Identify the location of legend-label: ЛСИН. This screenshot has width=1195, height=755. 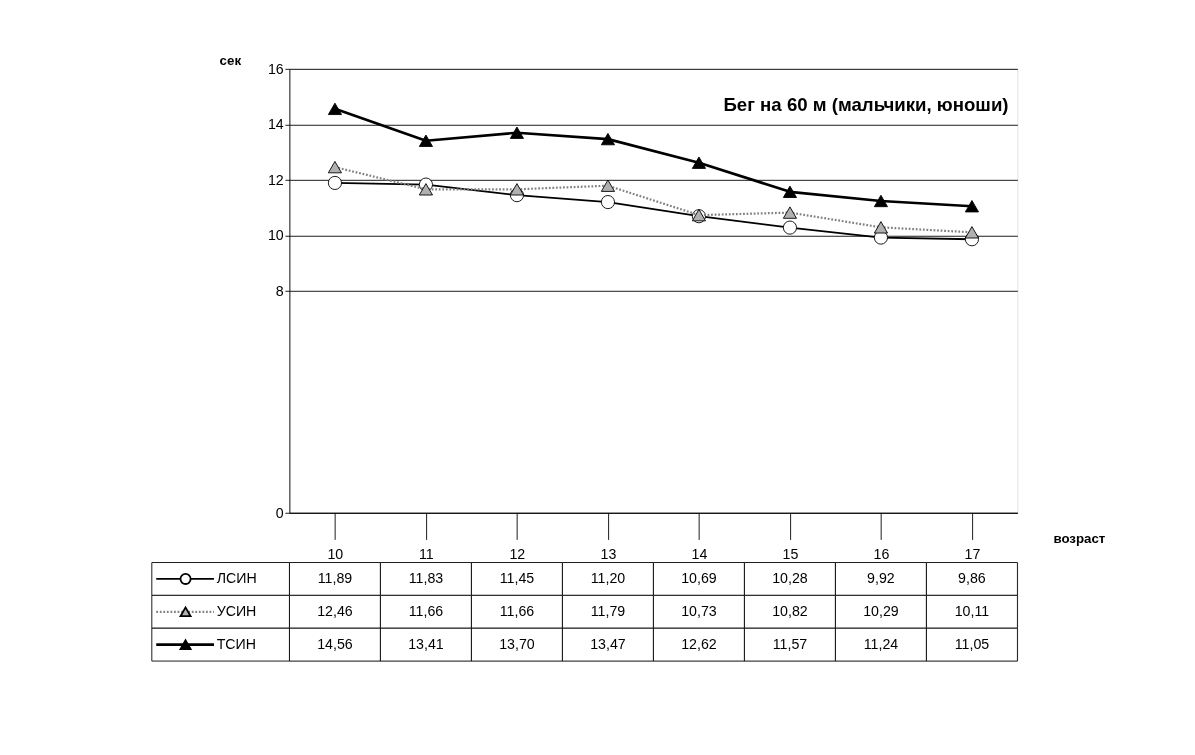
(236, 578).